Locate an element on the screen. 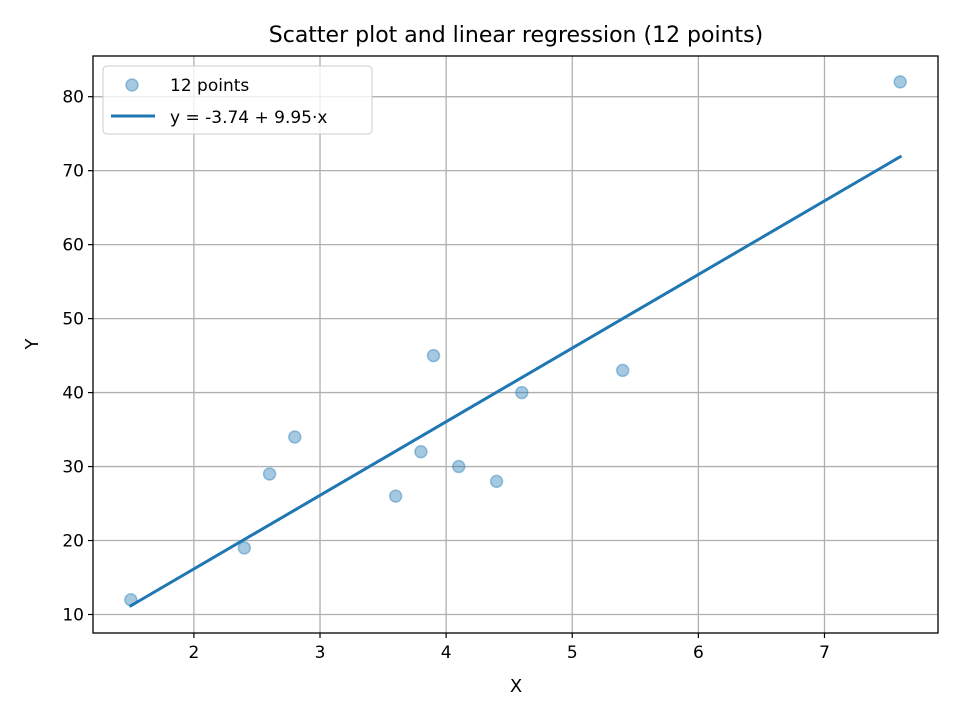 The image size is (960, 720). legend-scatter-label: 12 points is located at coordinates (209, 86).